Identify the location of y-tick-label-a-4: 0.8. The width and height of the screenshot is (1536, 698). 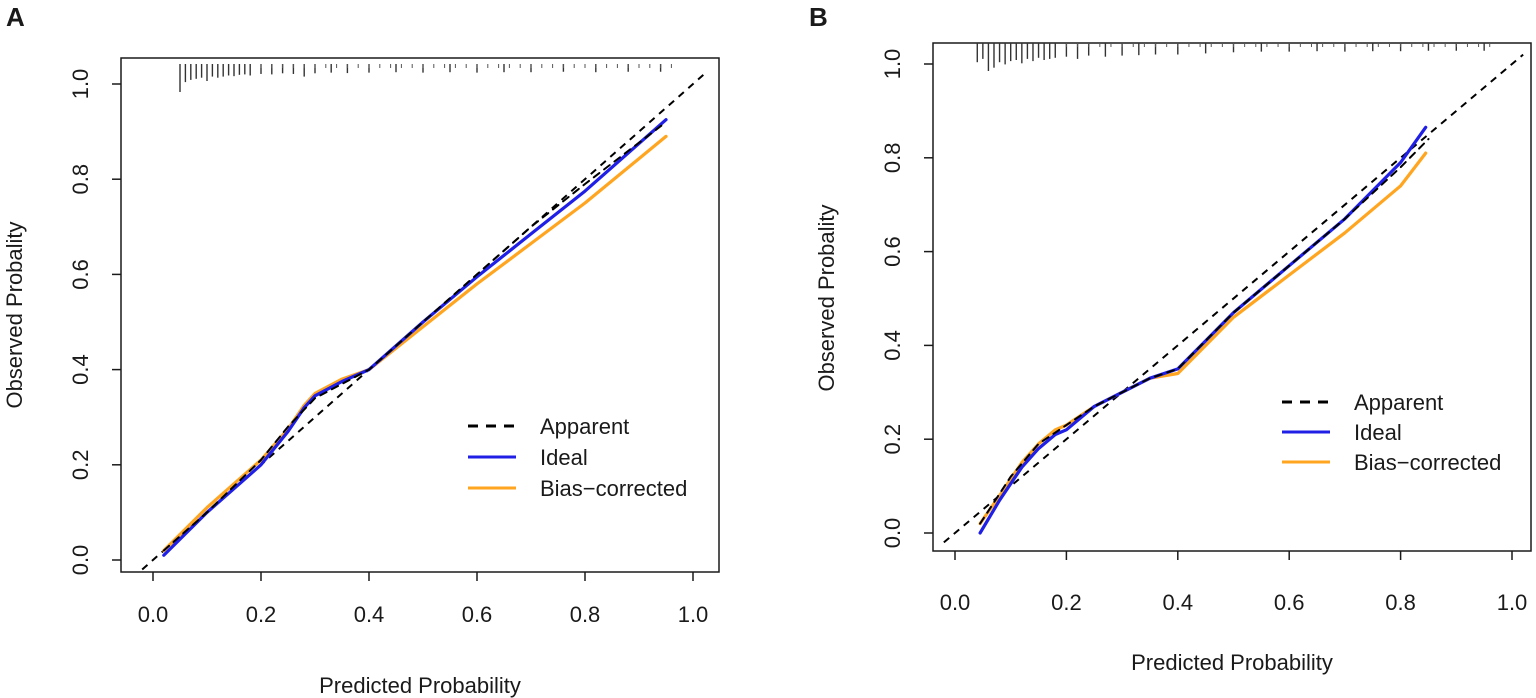
(80, 179).